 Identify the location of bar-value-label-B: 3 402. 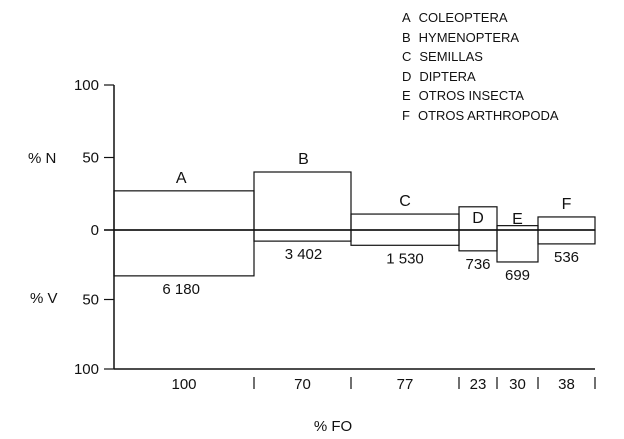
(304, 254).